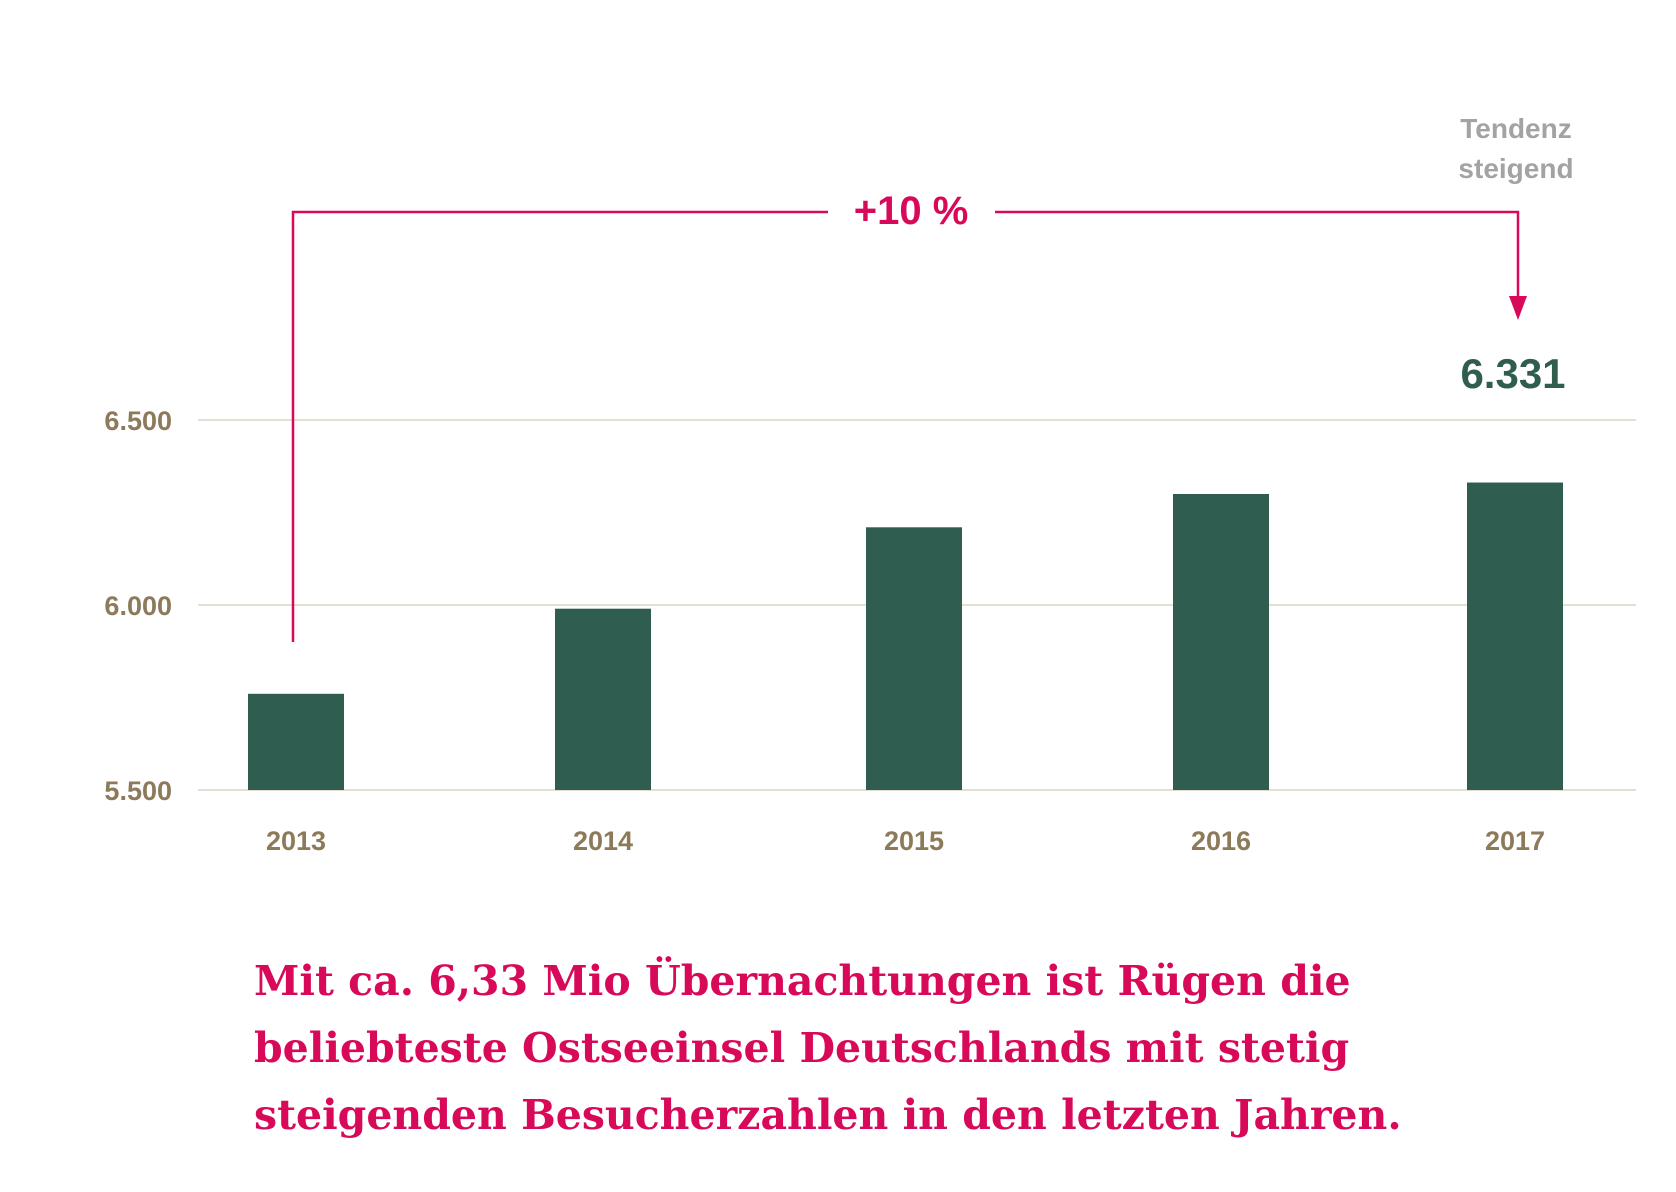  Describe the element at coordinates (911, 211) in the screenshot. I see `growth-label: +10 %` at that location.